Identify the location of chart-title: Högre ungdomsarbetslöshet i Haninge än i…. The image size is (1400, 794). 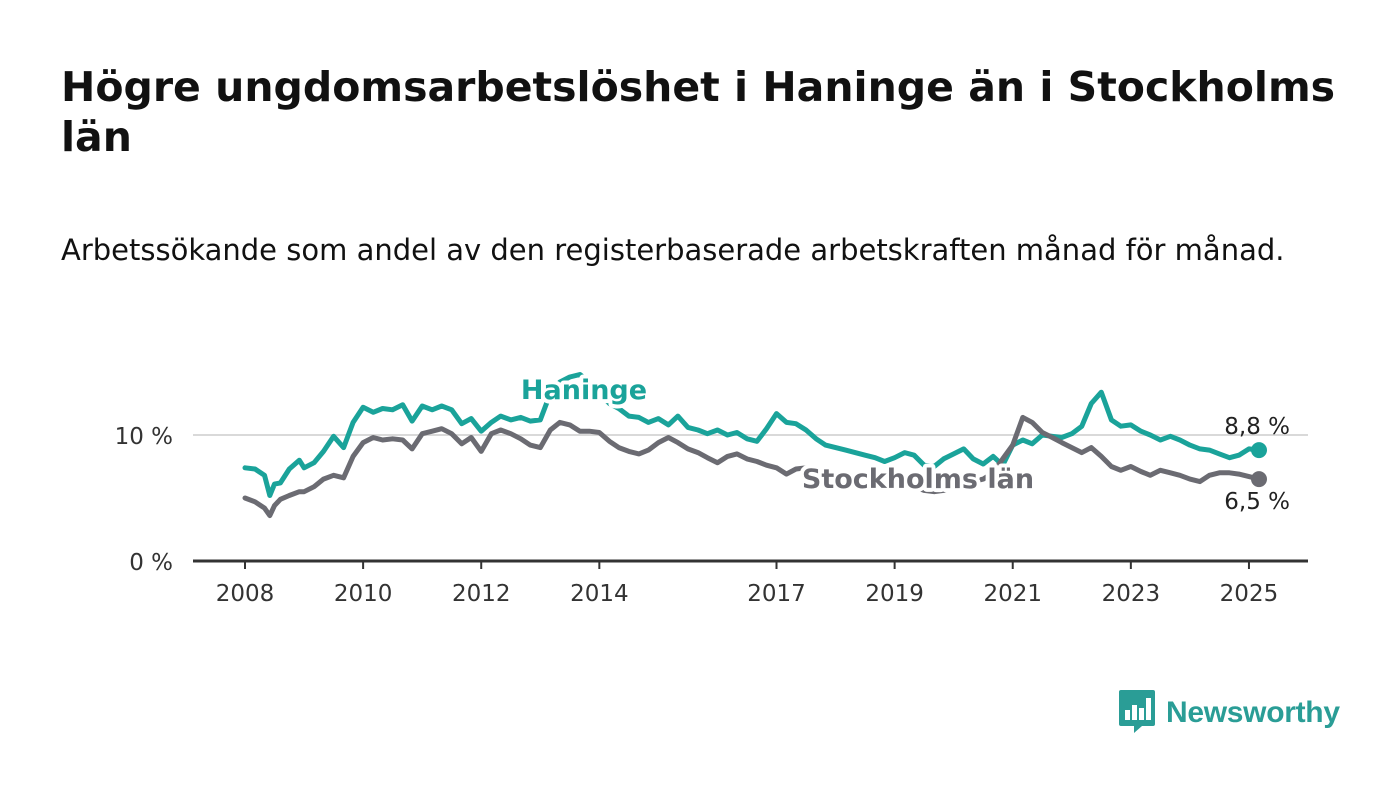
(698, 112).